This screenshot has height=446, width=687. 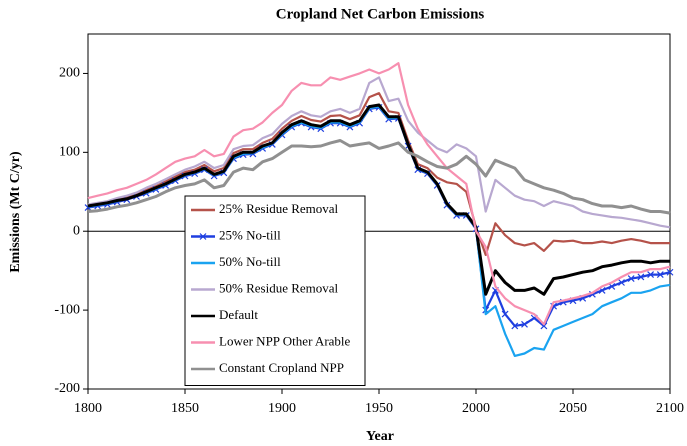 I want to click on y-tick-label: 0, so click(x=76, y=230).